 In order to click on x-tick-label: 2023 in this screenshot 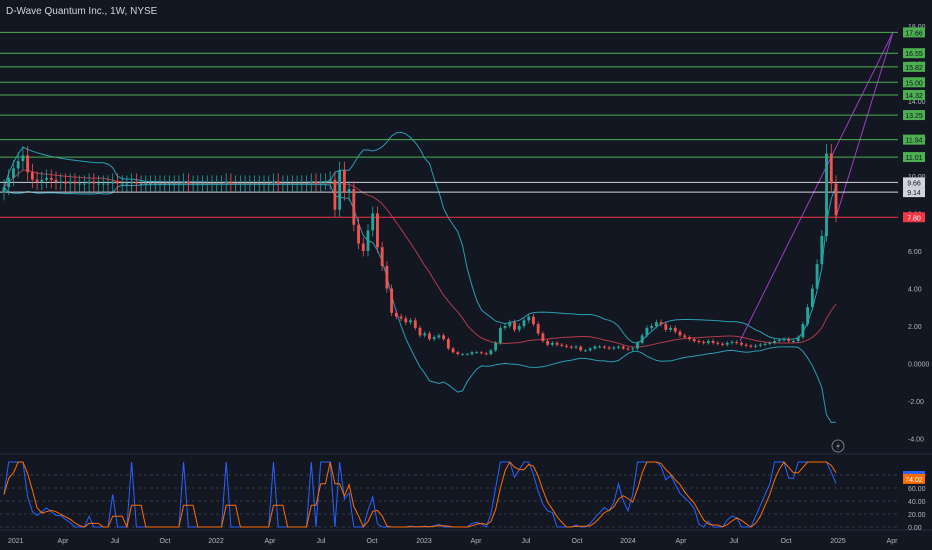, I will do `click(424, 541)`.